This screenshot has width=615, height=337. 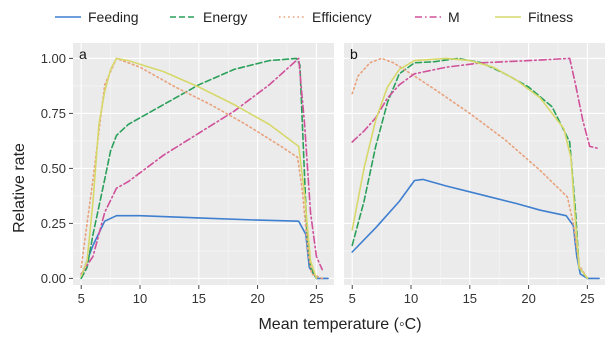 I want to click on panel-label: b, so click(x=354, y=54).